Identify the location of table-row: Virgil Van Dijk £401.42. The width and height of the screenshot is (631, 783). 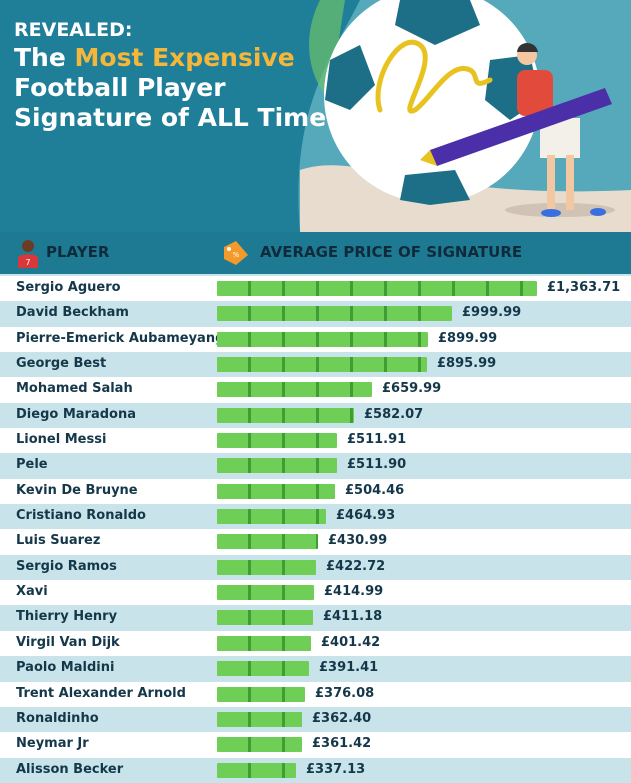
(315, 643).